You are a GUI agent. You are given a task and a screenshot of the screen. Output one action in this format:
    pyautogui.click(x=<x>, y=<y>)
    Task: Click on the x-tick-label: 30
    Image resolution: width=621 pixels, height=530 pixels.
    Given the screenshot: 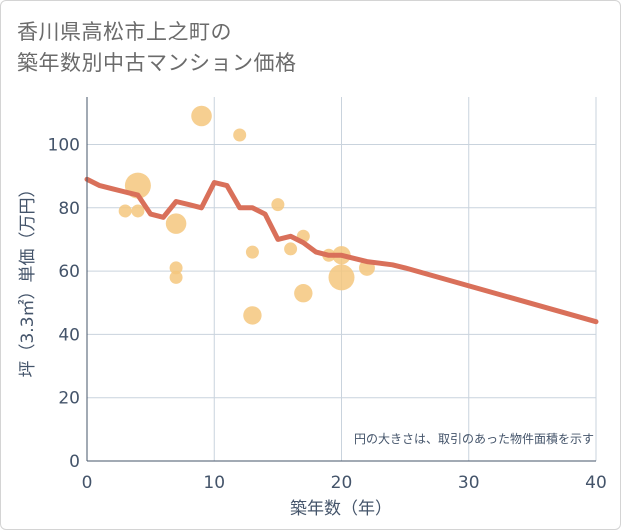 What is the action you would take?
    pyautogui.click(x=469, y=483)
    